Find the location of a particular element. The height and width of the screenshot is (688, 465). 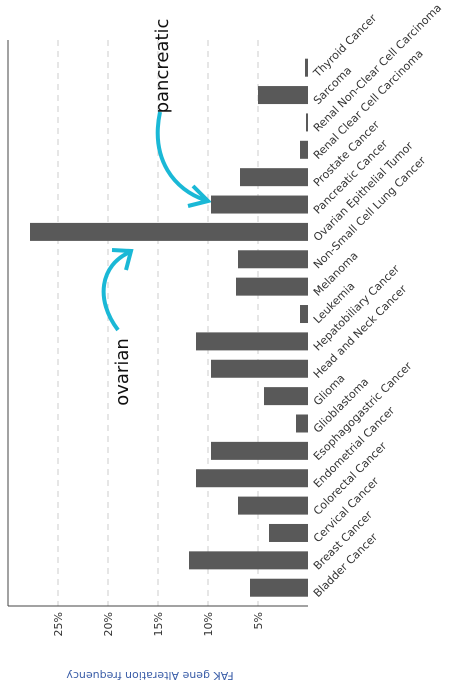

x-tick-label: 5% is located at coordinates (258, 620).